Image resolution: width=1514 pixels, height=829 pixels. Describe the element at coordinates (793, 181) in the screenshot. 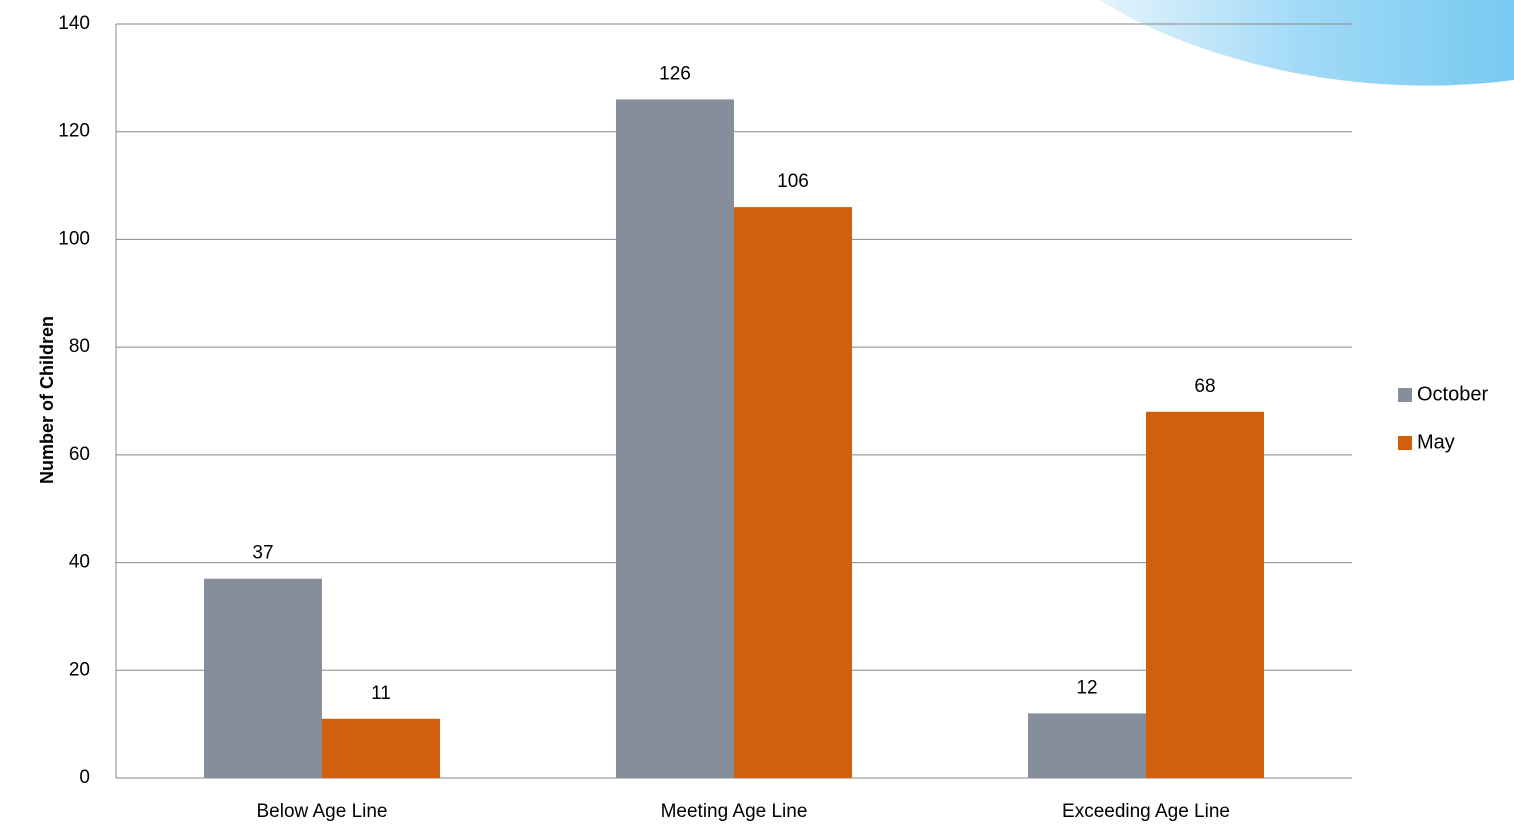

I see `data-label: 106` at that location.